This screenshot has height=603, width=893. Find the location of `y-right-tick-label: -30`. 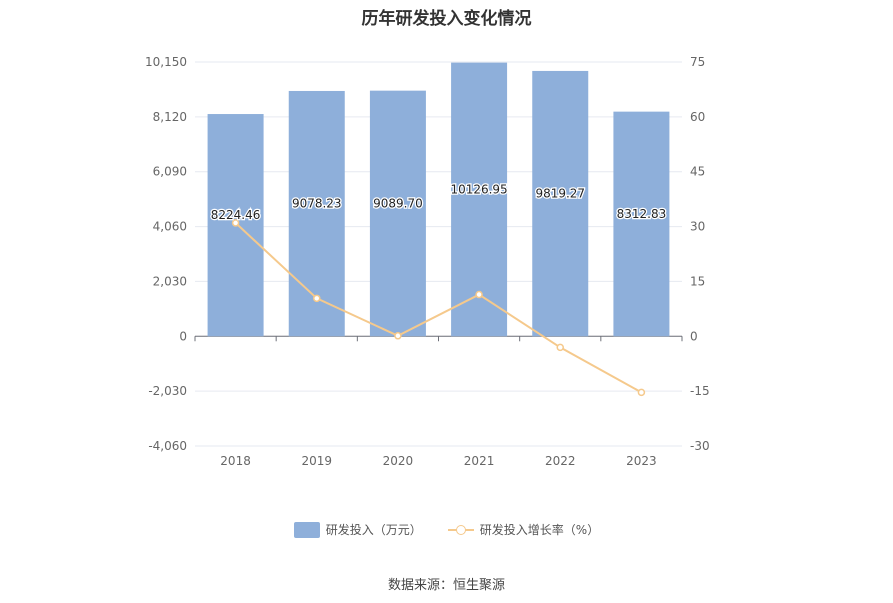

y-right-tick-label: -30 is located at coordinates (700, 446).